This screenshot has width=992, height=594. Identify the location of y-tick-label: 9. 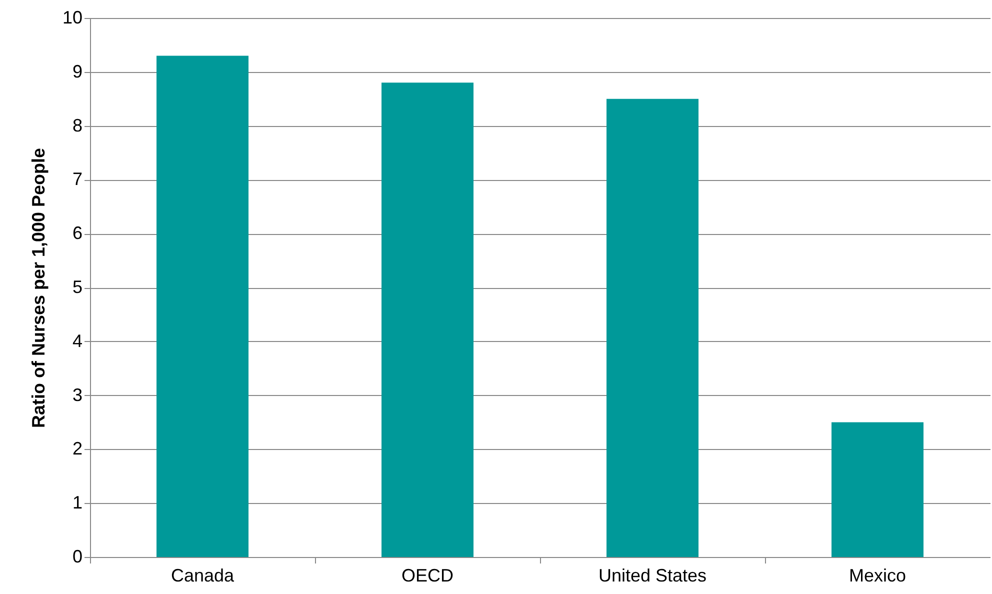
(77, 71).